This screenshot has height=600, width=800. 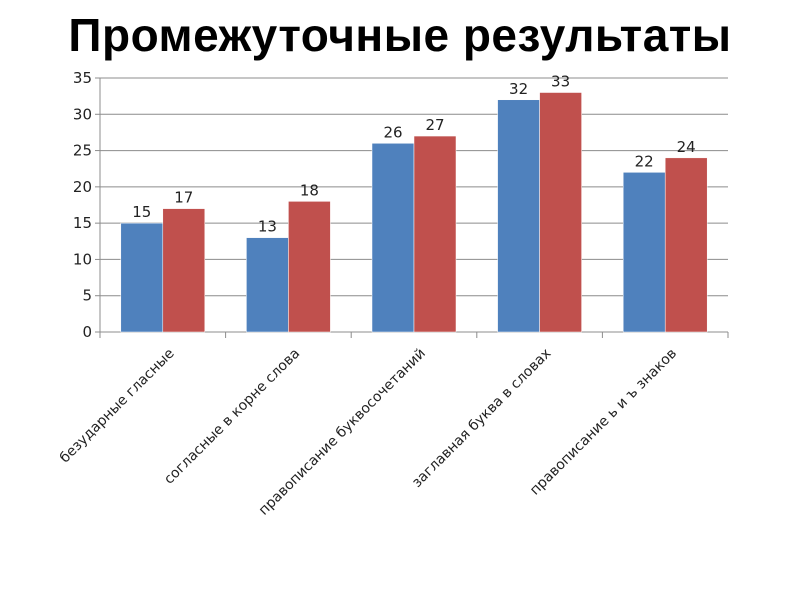 What do you see at coordinates (481, 418) in the screenshot?
I see `category-label: заглавная буква в словах` at bounding box center [481, 418].